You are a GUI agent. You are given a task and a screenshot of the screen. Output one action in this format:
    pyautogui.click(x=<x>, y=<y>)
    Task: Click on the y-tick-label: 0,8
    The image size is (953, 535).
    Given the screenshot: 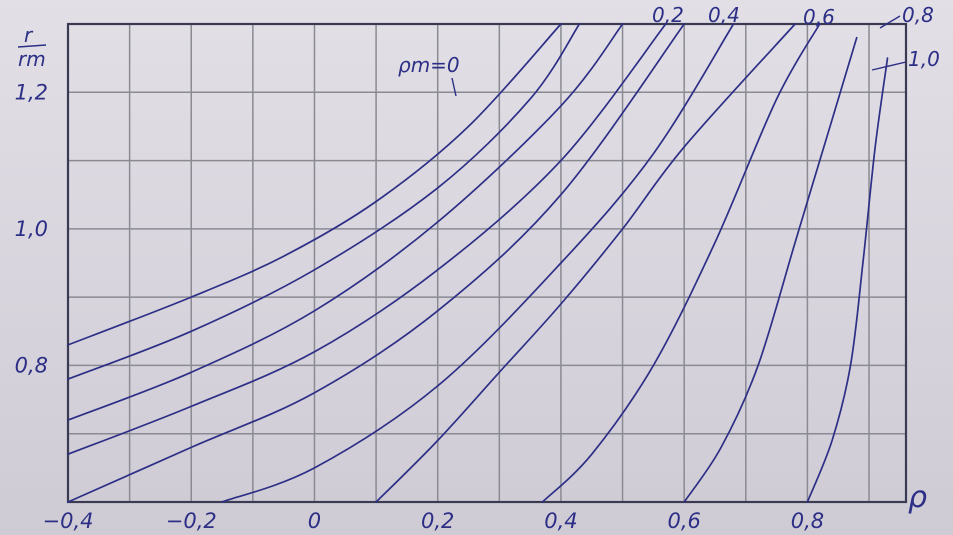 What is the action you would take?
    pyautogui.click(x=31, y=365)
    